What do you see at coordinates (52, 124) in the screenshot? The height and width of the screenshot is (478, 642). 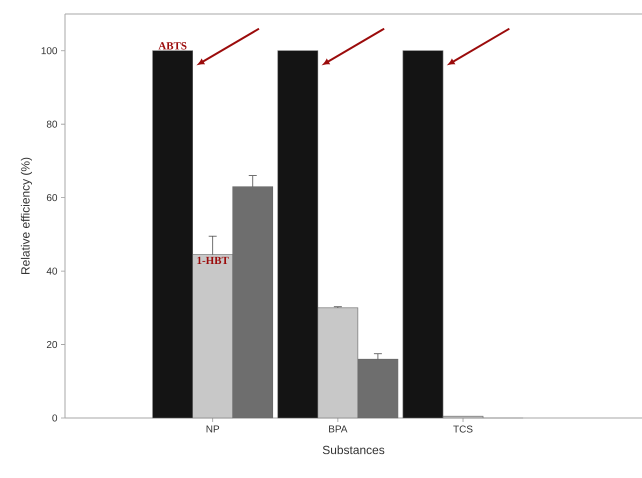 I see `y-tick-label: 80` at bounding box center [52, 124].